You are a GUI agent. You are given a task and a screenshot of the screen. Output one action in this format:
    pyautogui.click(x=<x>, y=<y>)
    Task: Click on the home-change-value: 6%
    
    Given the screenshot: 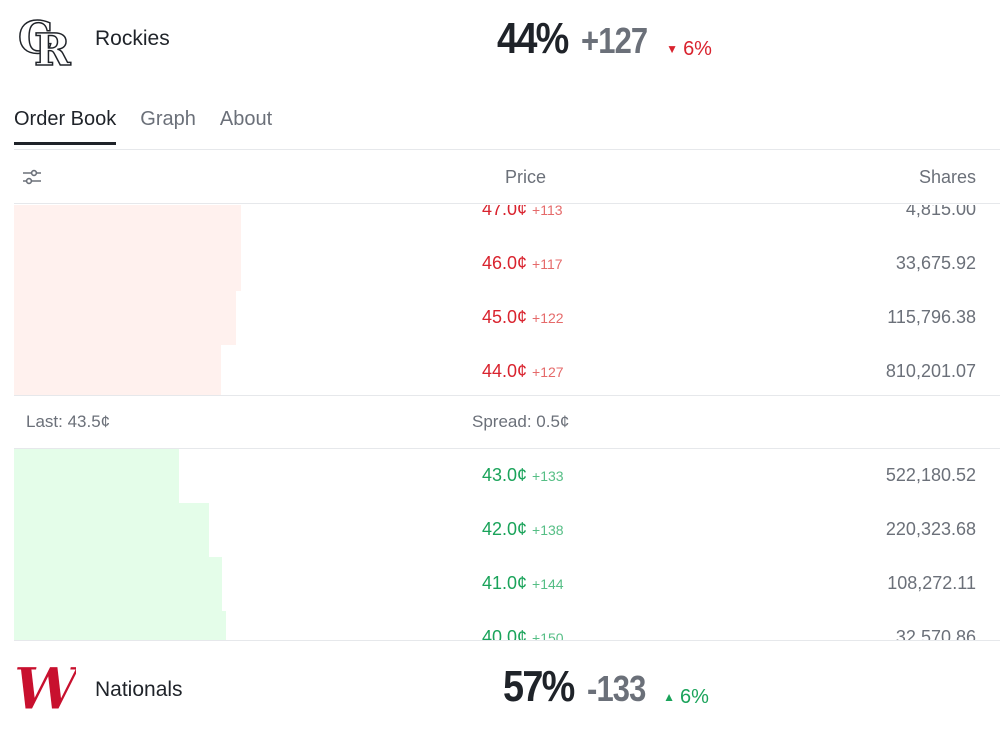 What is the action you would take?
    pyautogui.click(x=697, y=48)
    